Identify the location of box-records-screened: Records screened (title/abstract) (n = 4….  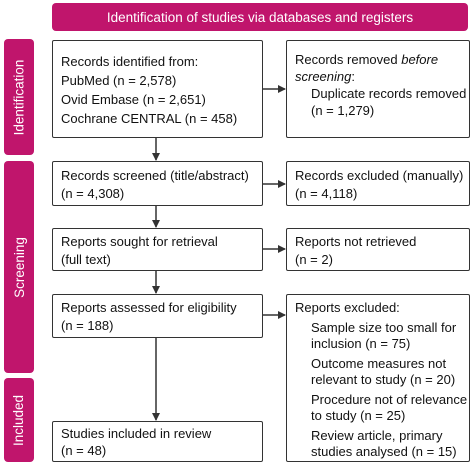
(157, 183).